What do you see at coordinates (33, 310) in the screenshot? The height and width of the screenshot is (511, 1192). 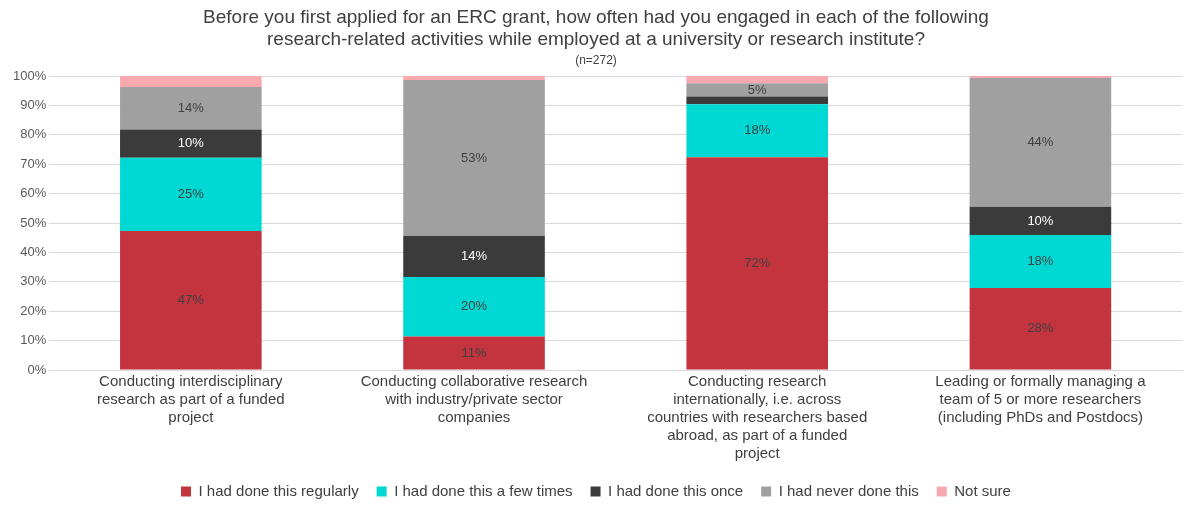 I see `y-tick-label: 20%` at bounding box center [33, 310].